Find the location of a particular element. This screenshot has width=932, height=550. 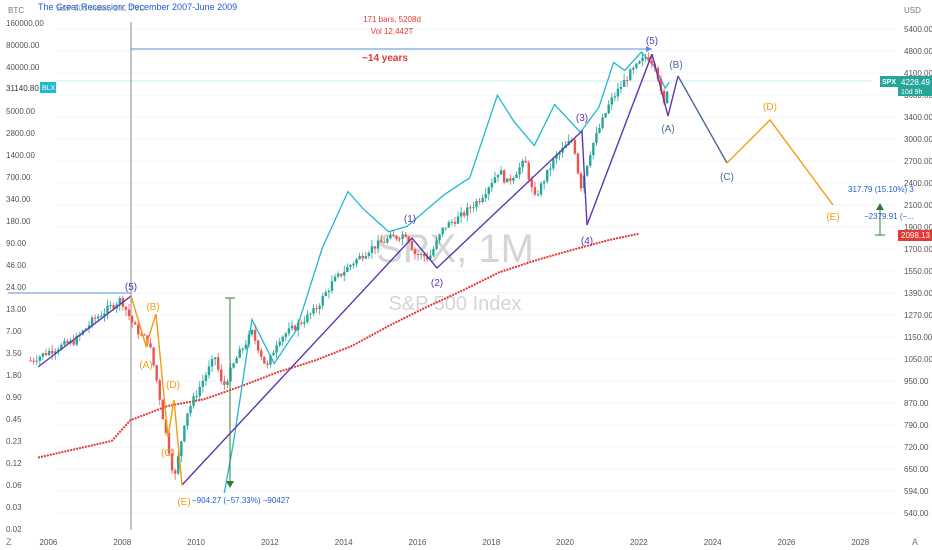

wave-label-d-2008: (D) is located at coordinates (173, 385).